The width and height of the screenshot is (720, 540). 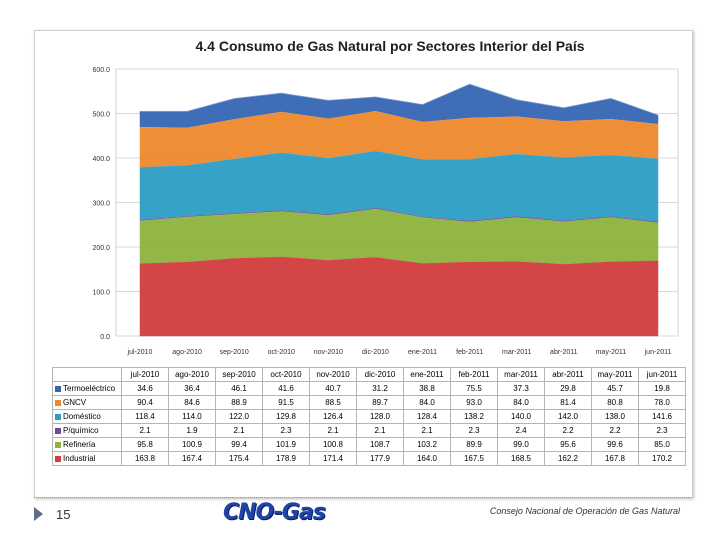 I want to click on table-cell: 140.0, so click(x=521, y=416).